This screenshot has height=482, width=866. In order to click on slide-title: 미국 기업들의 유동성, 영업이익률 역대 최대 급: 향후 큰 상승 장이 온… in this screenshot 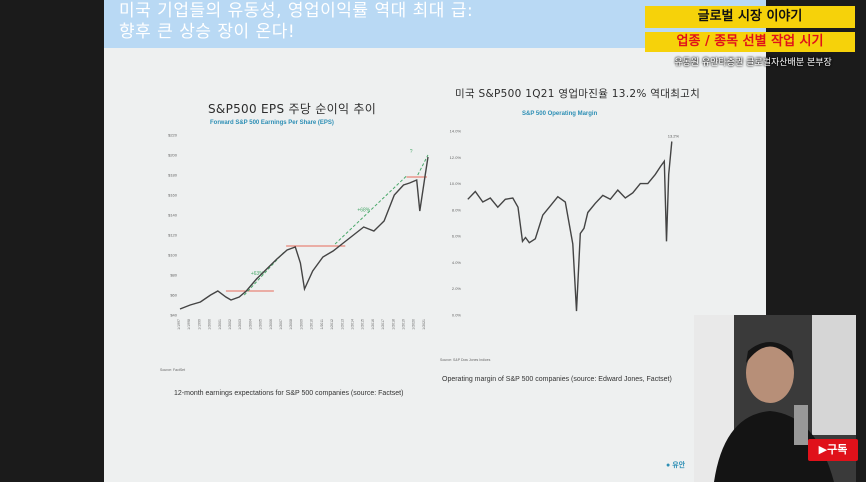, I will do `click(296, 21)`.